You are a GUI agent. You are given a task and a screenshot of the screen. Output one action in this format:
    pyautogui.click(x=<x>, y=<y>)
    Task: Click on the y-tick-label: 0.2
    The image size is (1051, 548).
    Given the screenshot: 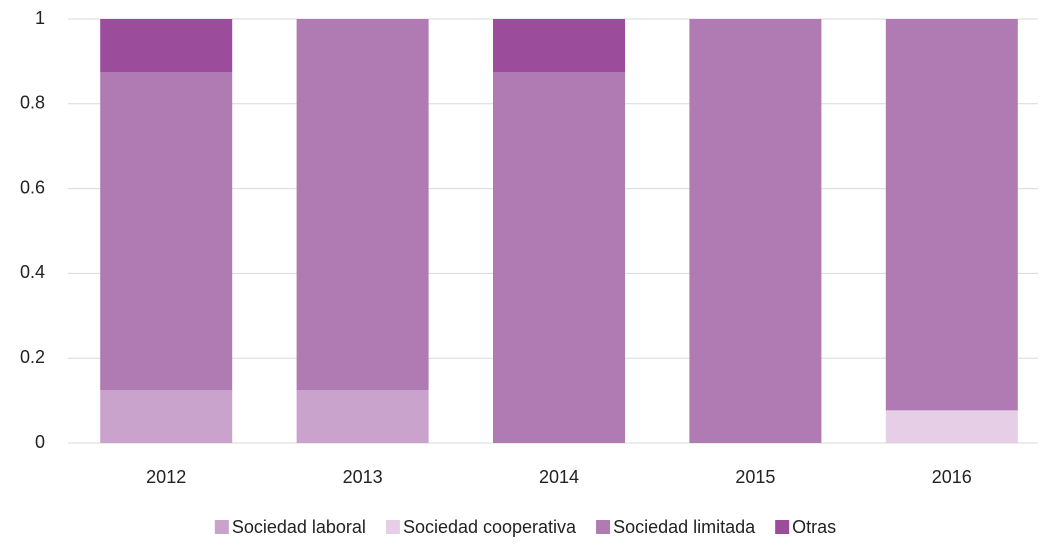 What is the action you would take?
    pyautogui.click(x=32, y=357)
    